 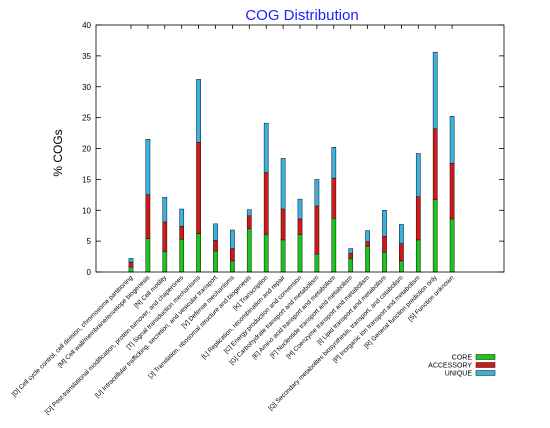 I want to click on y-tick-label: 5, so click(x=89, y=241).